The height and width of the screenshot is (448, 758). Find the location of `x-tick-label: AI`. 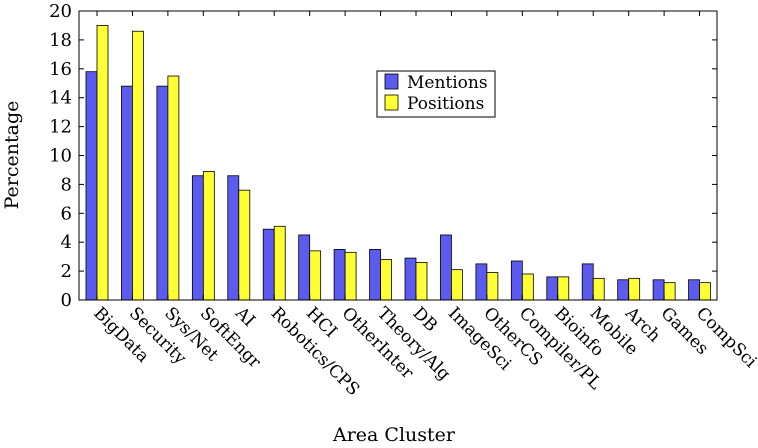

x-tick-label: AI is located at coordinates (245, 317).